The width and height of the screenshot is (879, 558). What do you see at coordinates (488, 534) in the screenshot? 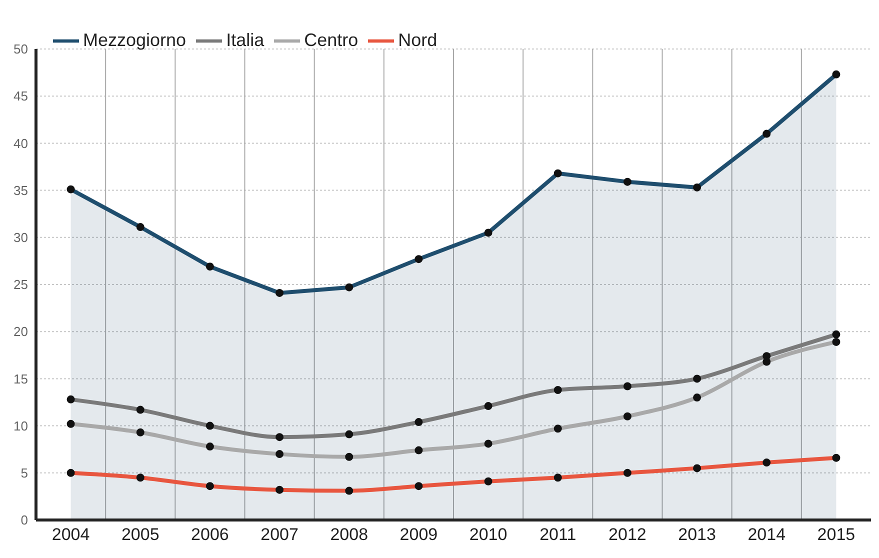
I see `x-tick-label: 2010` at bounding box center [488, 534].